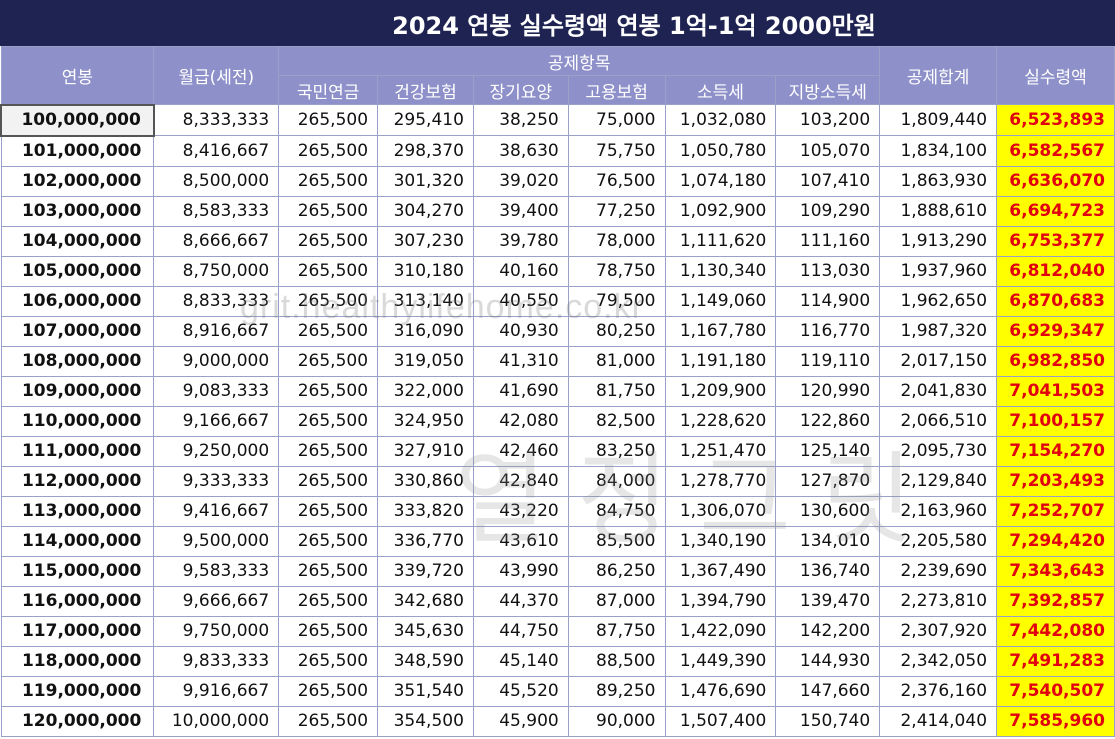 The image size is (1115, 739). Describe the element at coordinates (77, 391) in the screenshot. I see `cell-annual: 109,000,000` at that location.